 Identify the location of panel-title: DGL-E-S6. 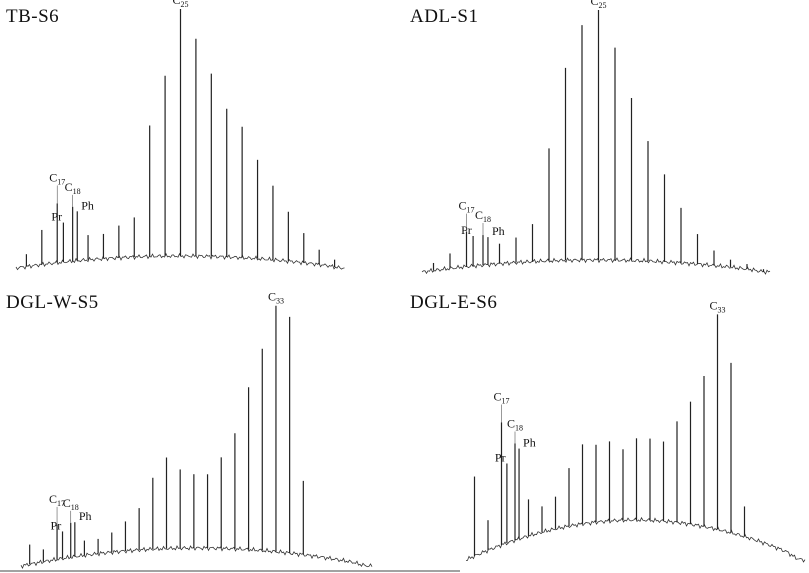
(453, 302).